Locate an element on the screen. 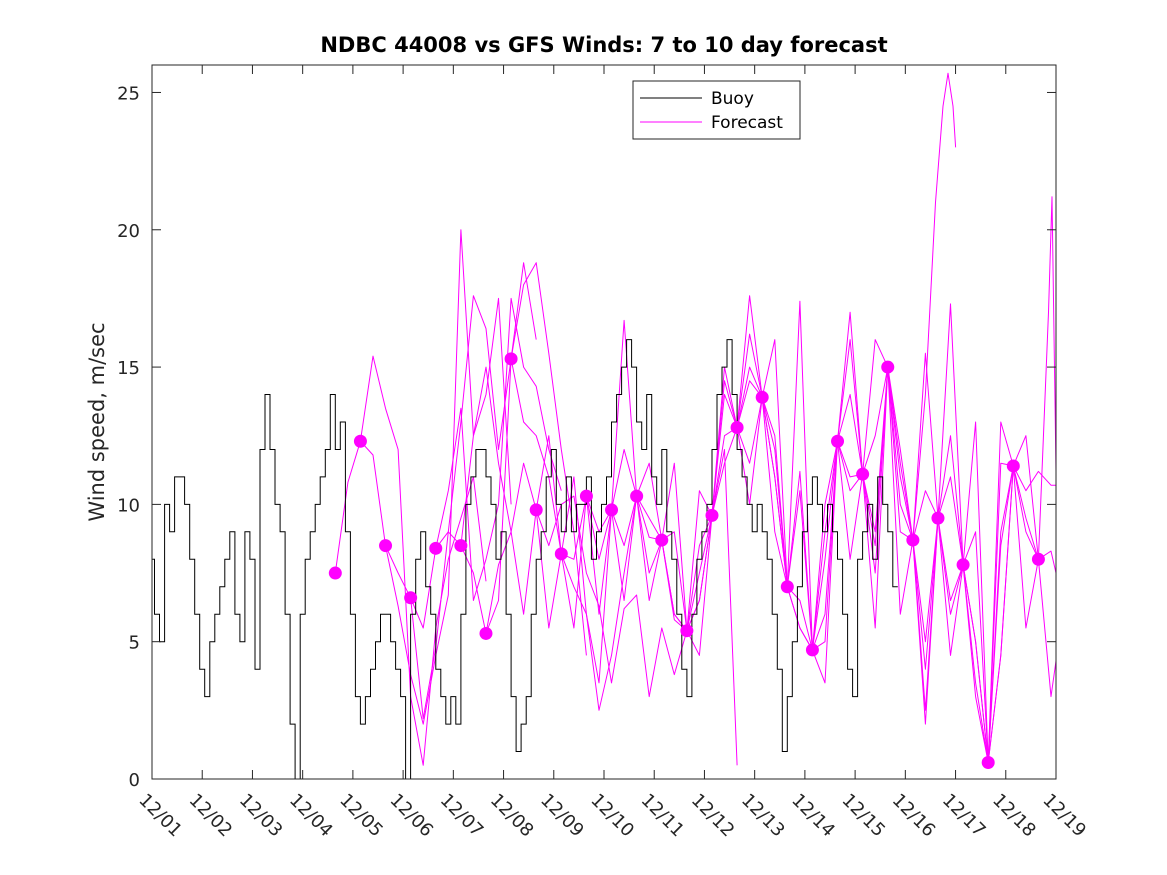  y-tick-label: 15 is located at coordinates (128, 368).